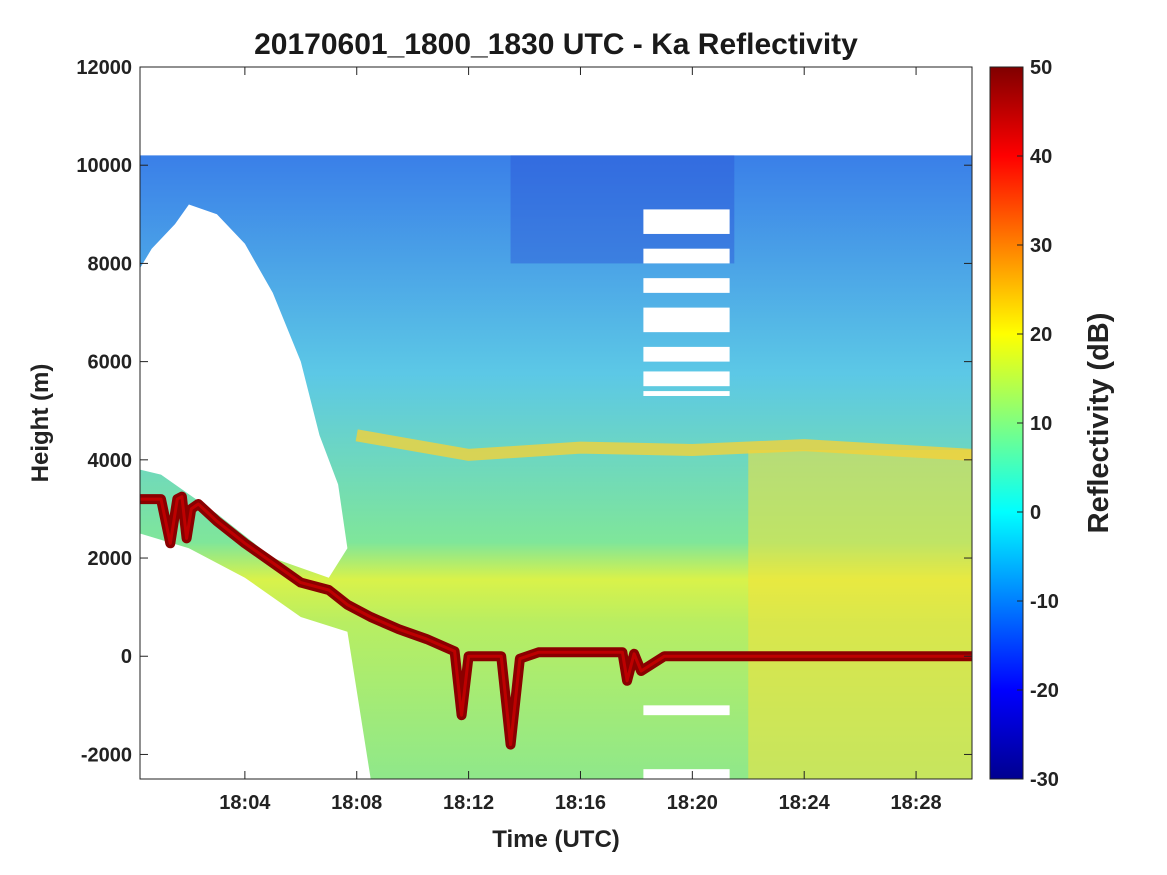 The height and width of the screenshot is (875, 1167). Describe the element at coordinates (110, 363) in the screenshot. I see `y-tick-label: 6000` at that location.